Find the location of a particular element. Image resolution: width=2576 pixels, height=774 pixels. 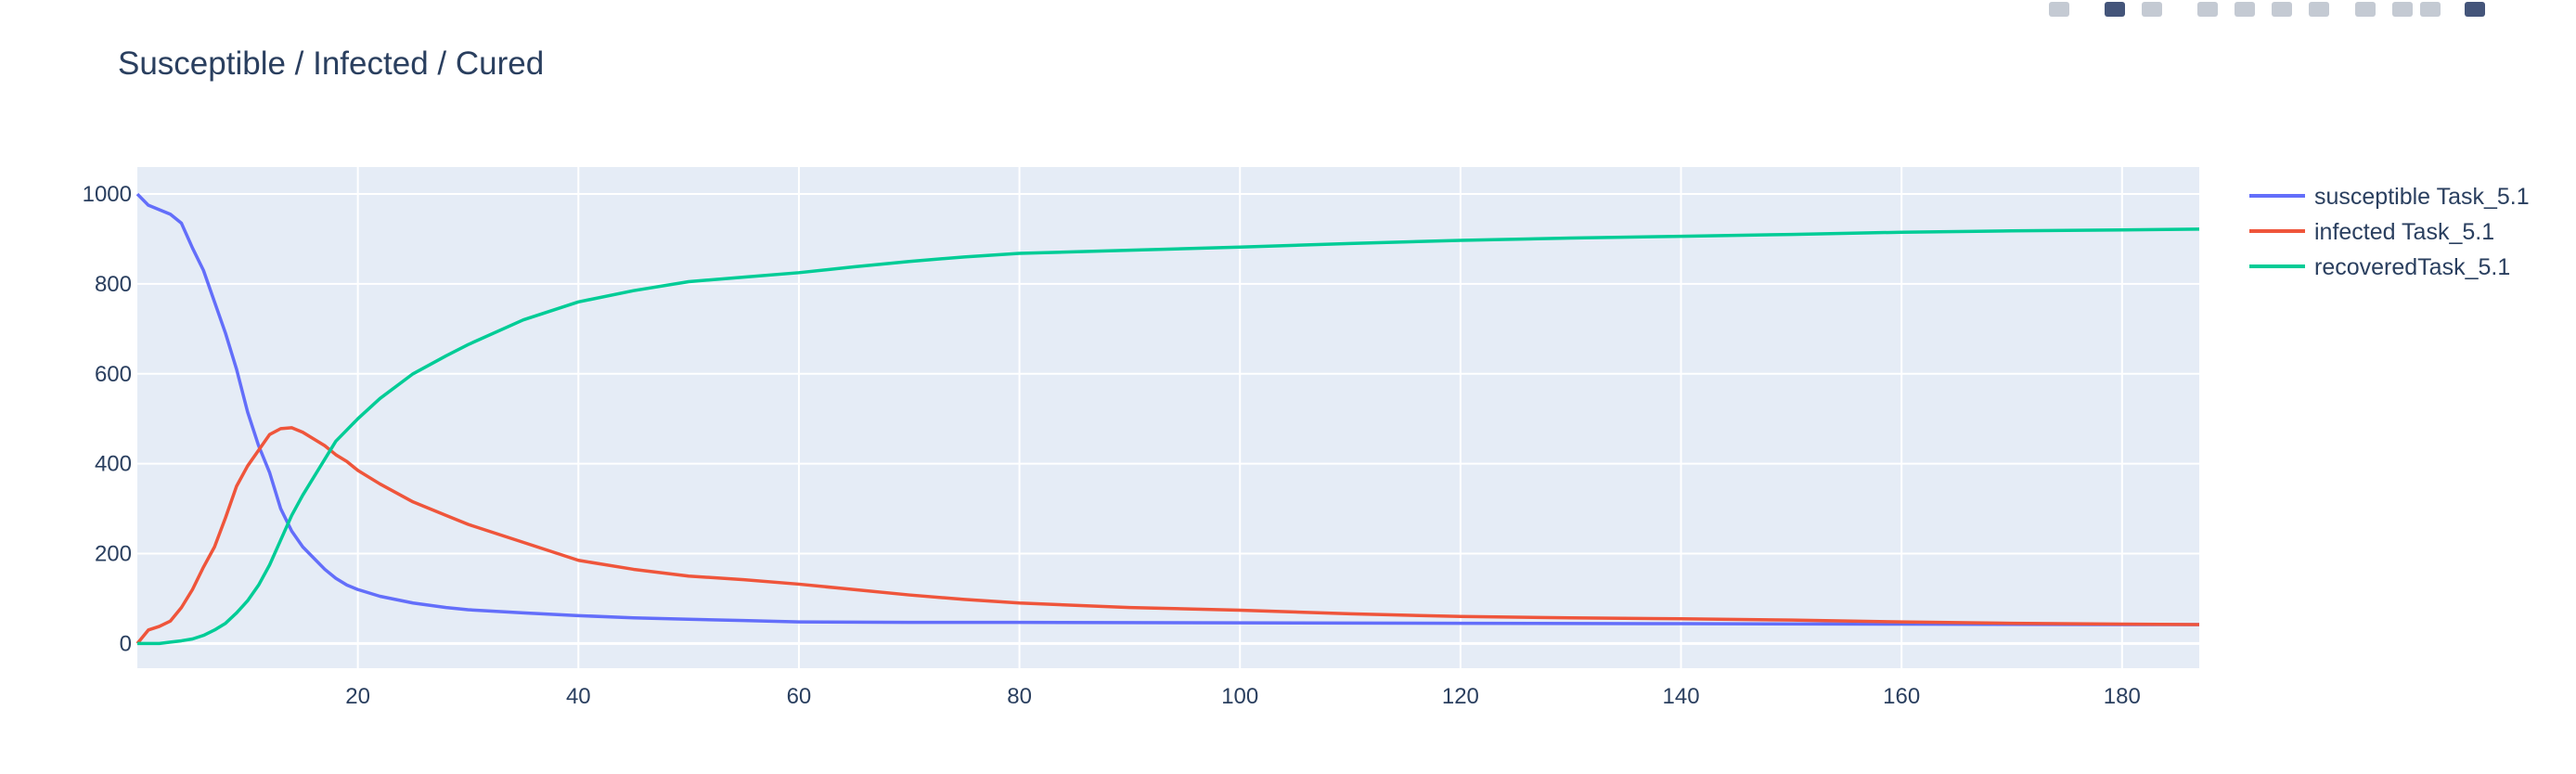

reset-axes-icon is located at coordinates (2319, 10).